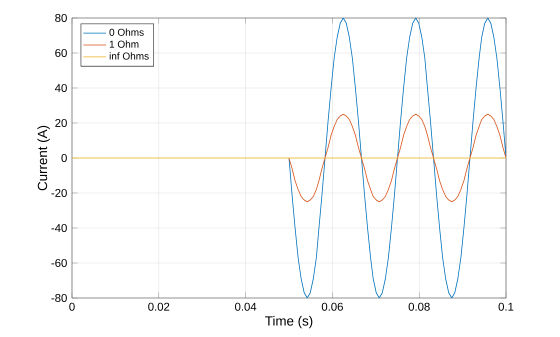 The width and height of the screenshot is (560, 337). I want to click on y-axis-title: Current (A), so click(43, 158).